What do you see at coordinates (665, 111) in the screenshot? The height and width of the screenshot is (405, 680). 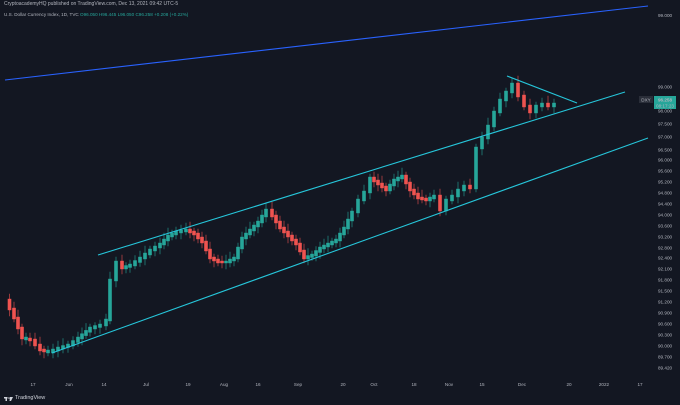 I see `y-tick-label: 98.000` at bounding box center [665, 111].